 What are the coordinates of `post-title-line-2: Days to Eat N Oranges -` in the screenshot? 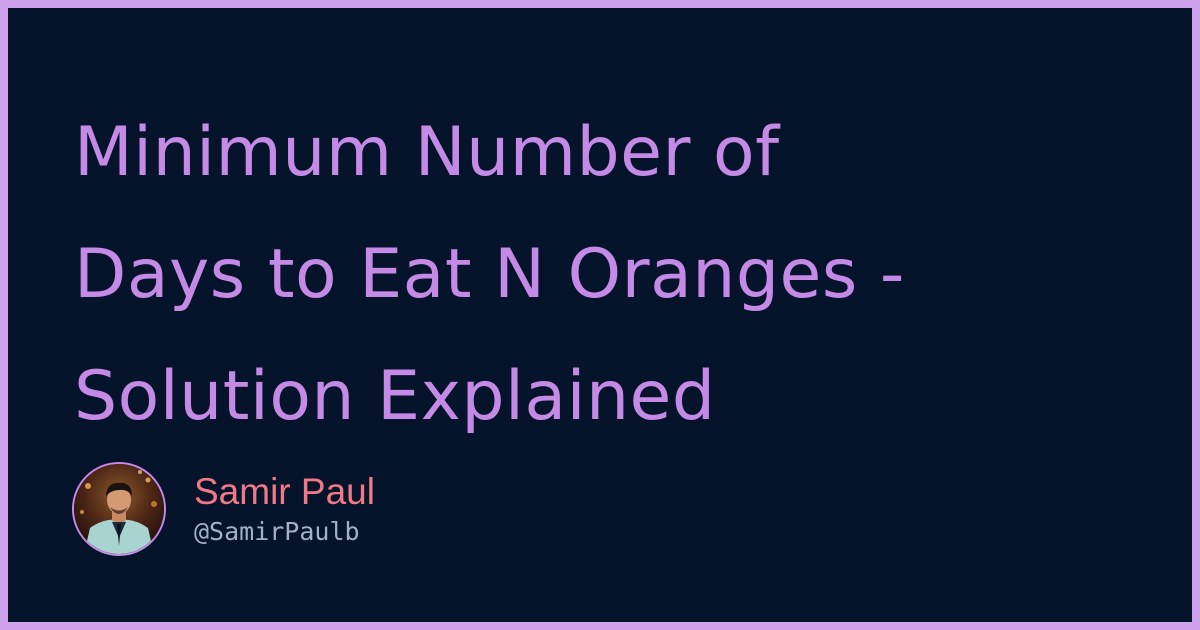 It's located at (489, 274).